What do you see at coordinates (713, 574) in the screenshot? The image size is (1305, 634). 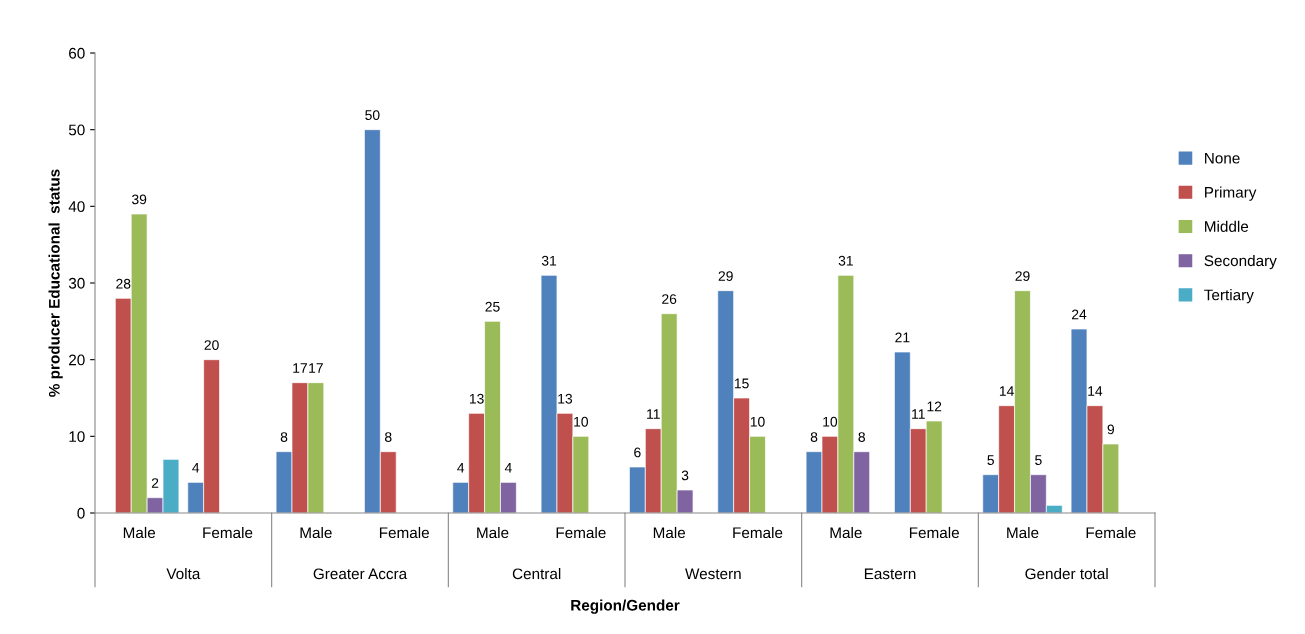 I see `text: Western` at bounding box center [713, 574].